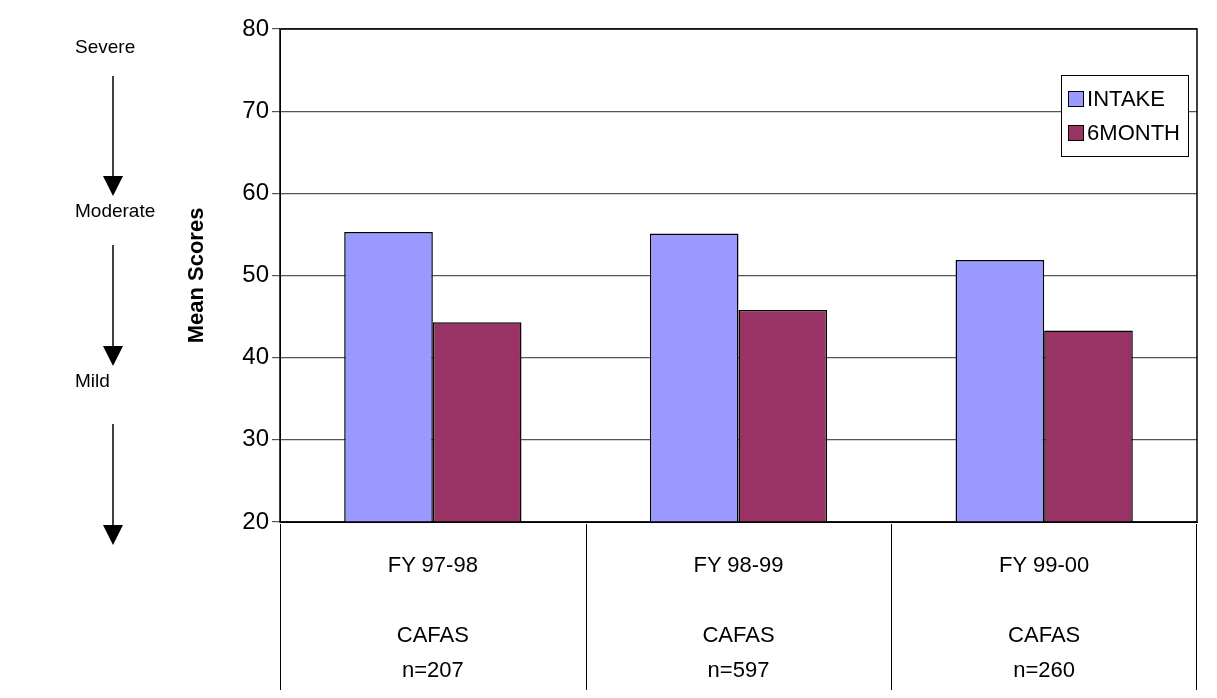 The height and width of the screenshot is (698, 1217). Describe the element at coordinates (196, 275) in the screenshot. I see `y-axis-title: Mean Scores` at that location.